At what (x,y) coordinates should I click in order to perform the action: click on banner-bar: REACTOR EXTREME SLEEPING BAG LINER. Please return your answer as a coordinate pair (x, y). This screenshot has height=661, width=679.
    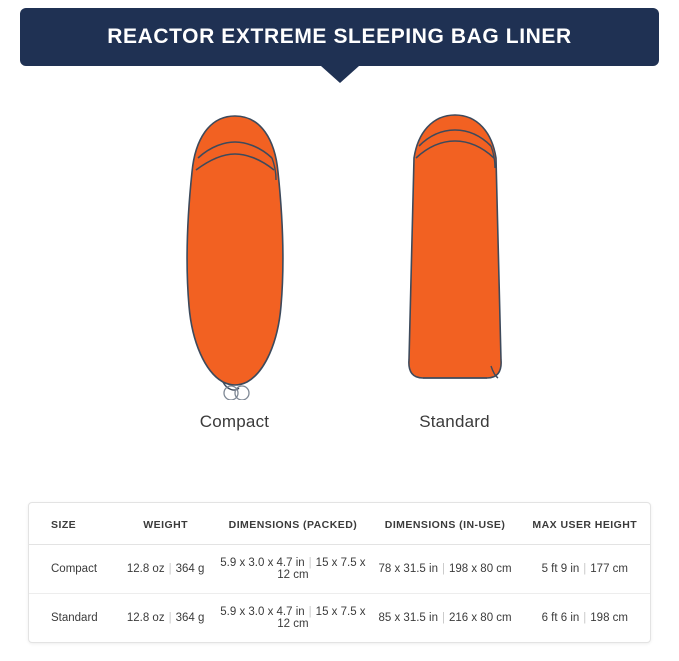
    Looking at the image, I should click on (339, 37).